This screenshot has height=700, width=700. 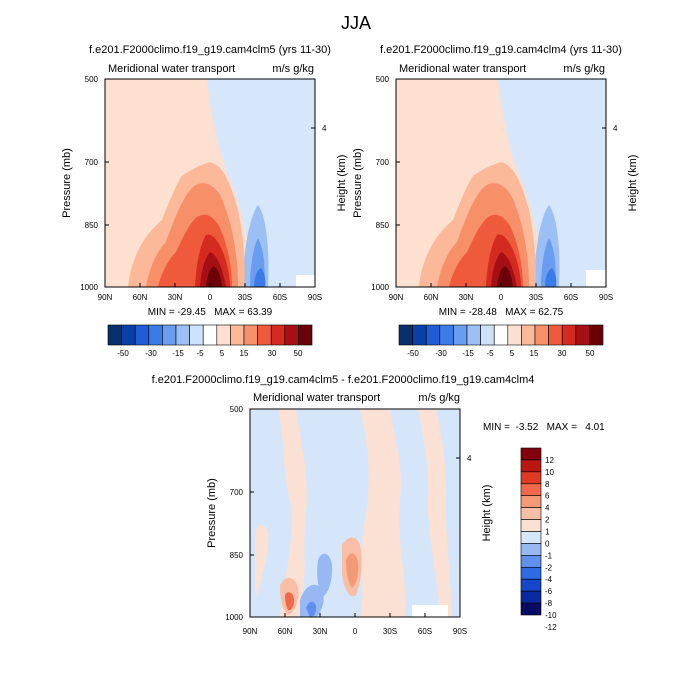 I want to click on colorbar-label: 30, so click(x=272, y=353).